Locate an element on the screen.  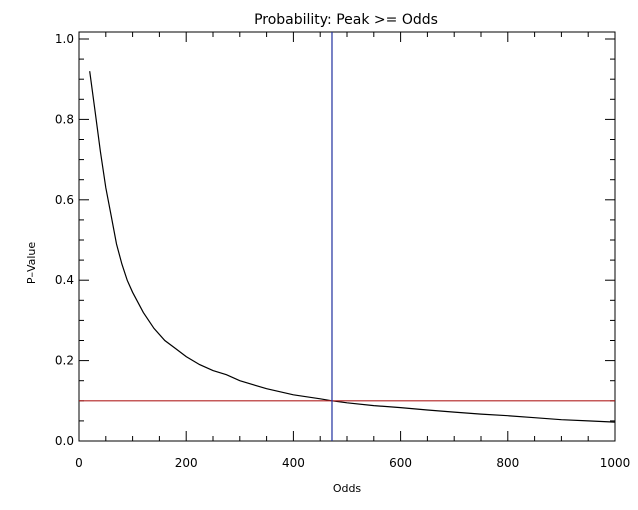
y-tick-label: 1.0 is located at coordinates (64, 39).